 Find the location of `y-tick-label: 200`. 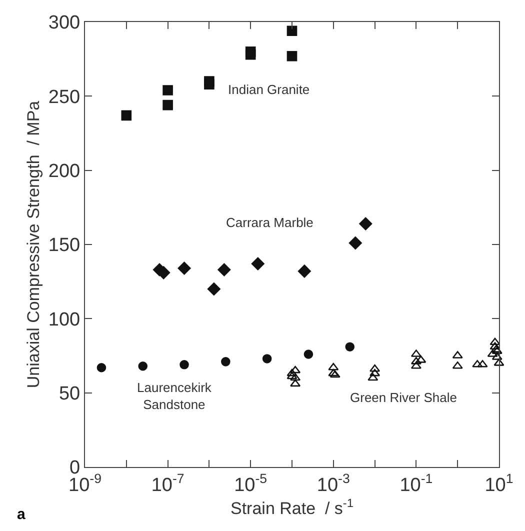

y-tick-label: 200 is located at coordinates (64, 171).